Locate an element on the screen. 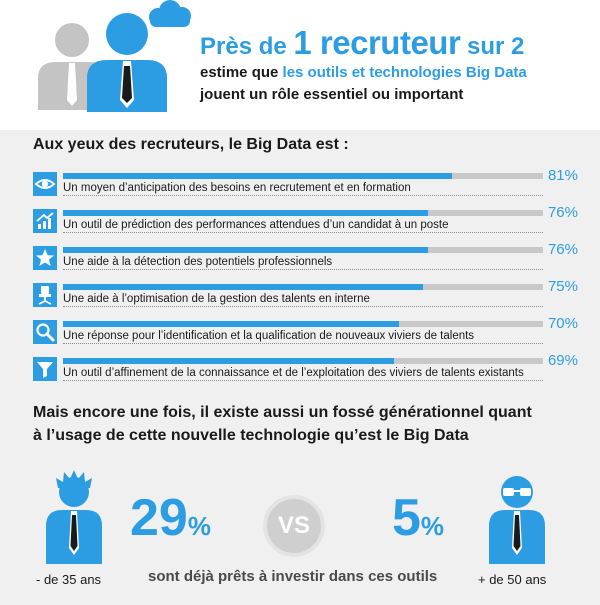 Image resolution: width=600 pixels, height=605 pixels. eye-icon is located at coordinates (45, 184).